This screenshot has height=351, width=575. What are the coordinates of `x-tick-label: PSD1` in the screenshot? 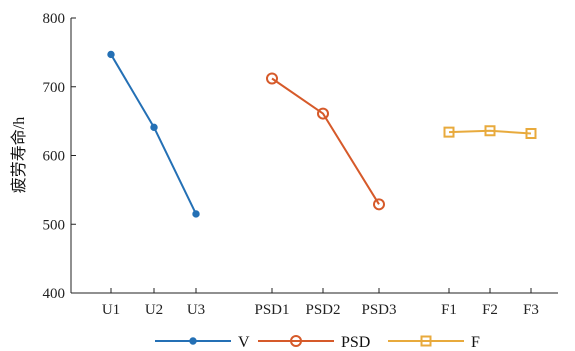 It's located at (271, 310).